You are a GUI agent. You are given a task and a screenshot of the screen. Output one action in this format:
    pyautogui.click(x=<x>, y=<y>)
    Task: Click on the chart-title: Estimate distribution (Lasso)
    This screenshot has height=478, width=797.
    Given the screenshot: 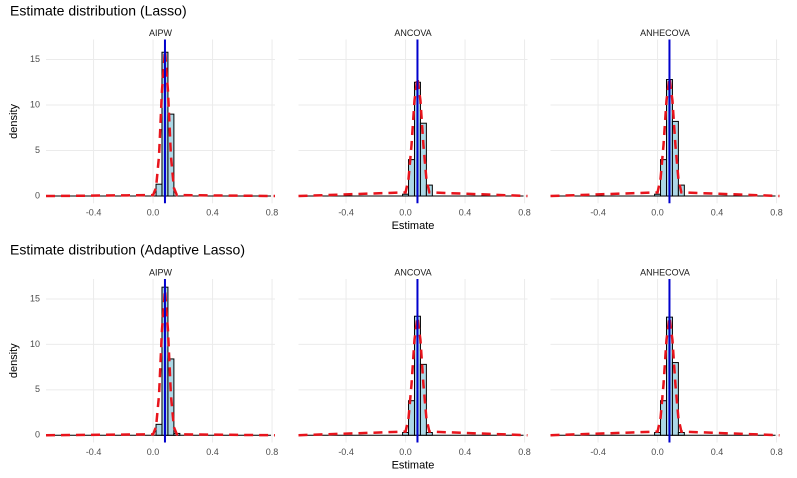 What is the action you would take?
    pyautogui.click(x=98, y=11)
    